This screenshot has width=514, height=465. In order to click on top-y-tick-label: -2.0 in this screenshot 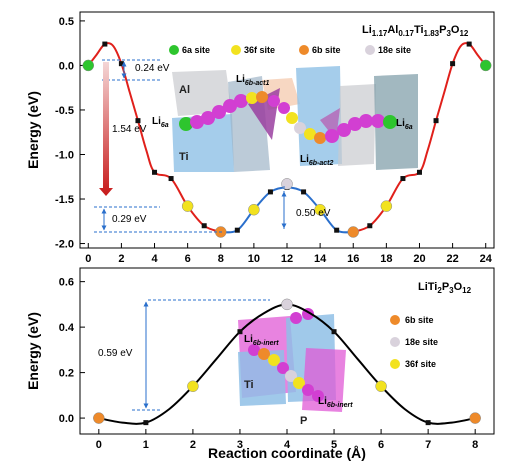, I will do `click(64, 245)`.